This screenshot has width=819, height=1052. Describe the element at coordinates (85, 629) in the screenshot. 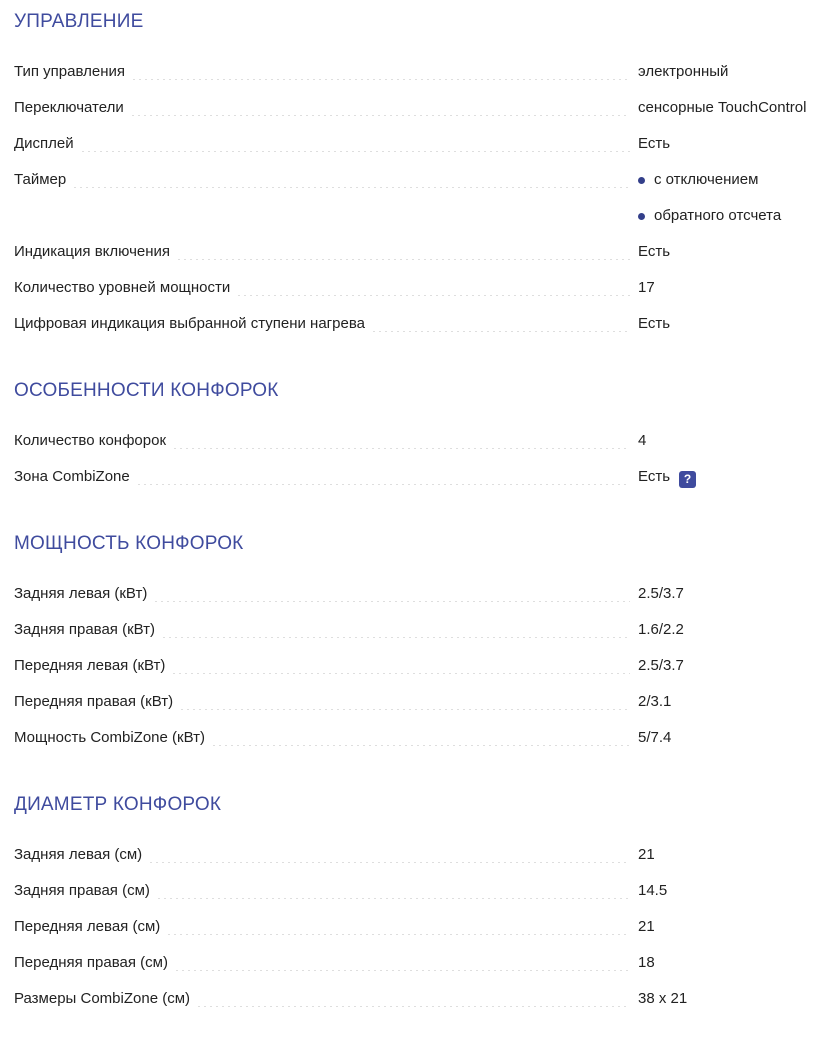

I see `spec-label: Задняя правая (кВт)` at that location.